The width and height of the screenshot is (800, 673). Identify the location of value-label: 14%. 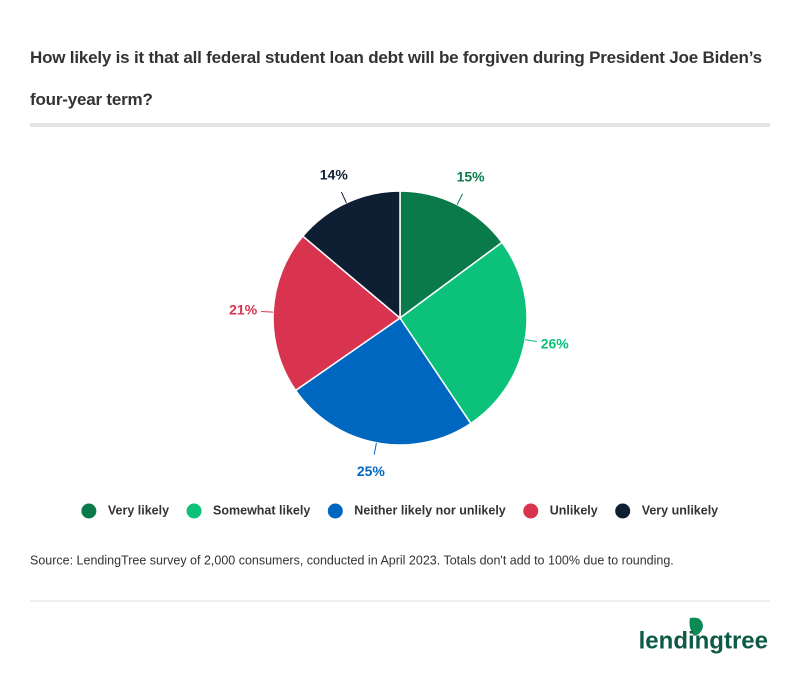
(334, 174).